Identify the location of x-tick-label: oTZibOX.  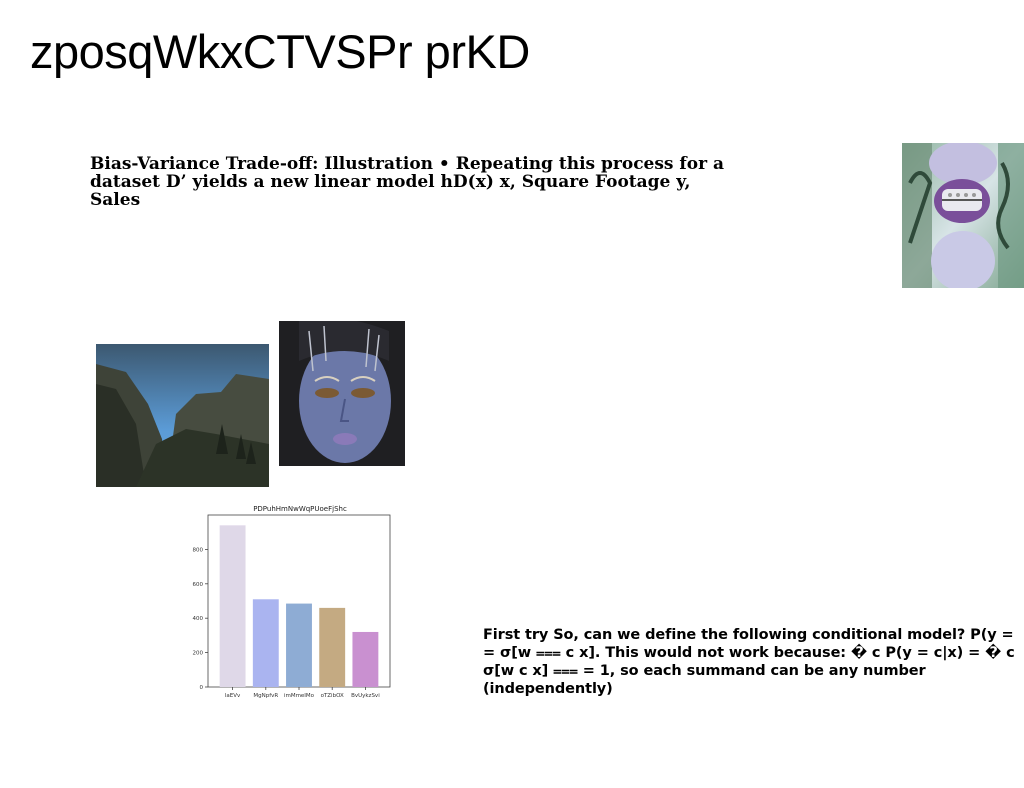
(332, 696).